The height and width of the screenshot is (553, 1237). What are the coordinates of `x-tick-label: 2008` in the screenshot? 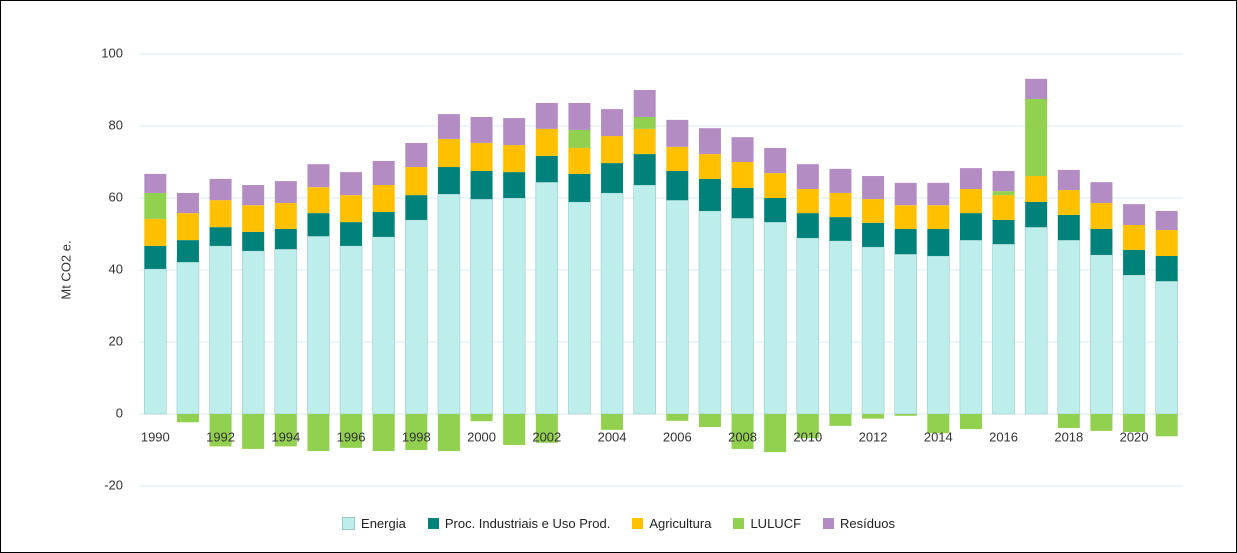 It's located at (742, 436).